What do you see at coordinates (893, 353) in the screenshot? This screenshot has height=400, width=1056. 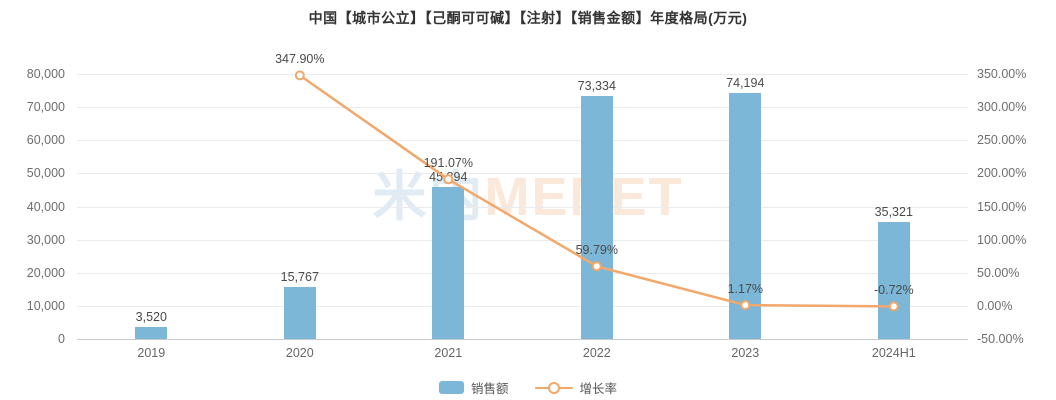 I see `x-axis-label-2024H1: 2024H1` at bounding box center [893, 353].